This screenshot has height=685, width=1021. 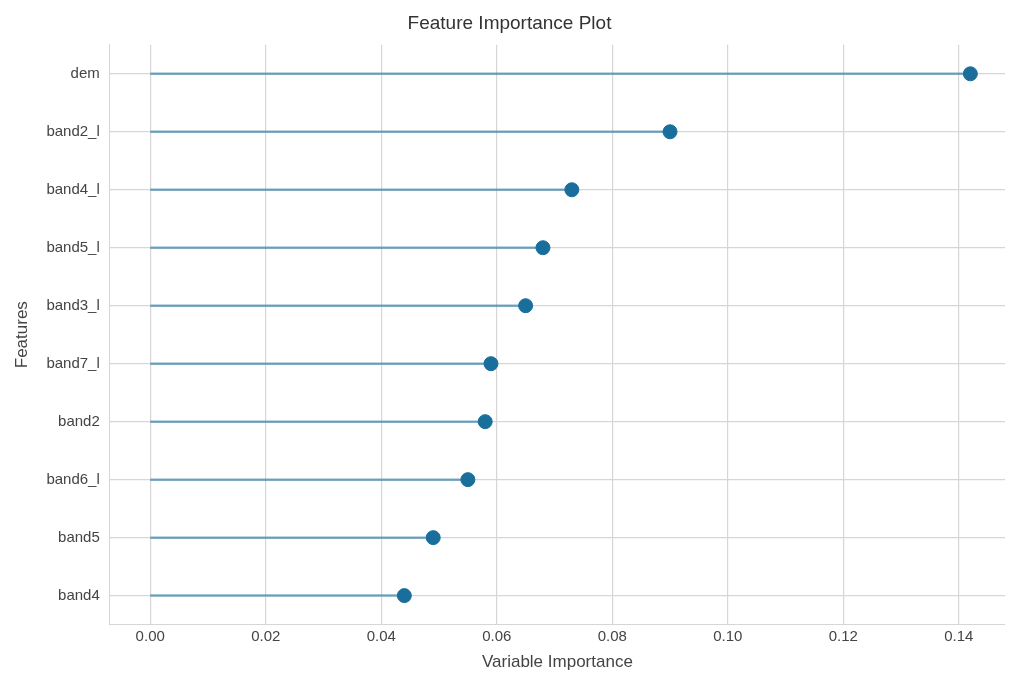 What do you see at coordinates (73, 188) in the screenshot?
I see `y-tick-label: band4_l` at bounding box center [73, 188].